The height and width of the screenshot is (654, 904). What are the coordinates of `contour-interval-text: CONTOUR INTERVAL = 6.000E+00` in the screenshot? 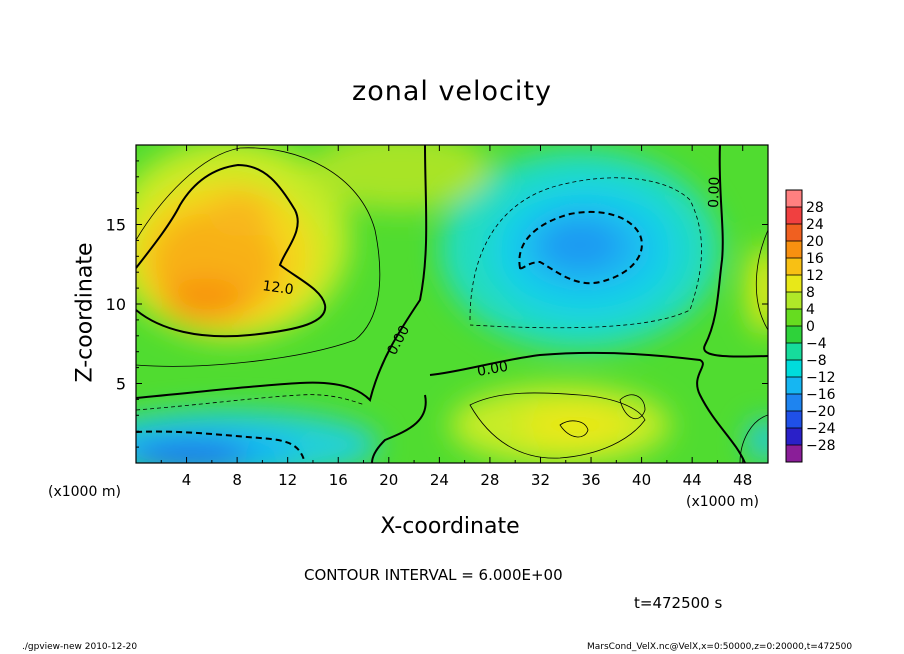 It's located at (433, 575).